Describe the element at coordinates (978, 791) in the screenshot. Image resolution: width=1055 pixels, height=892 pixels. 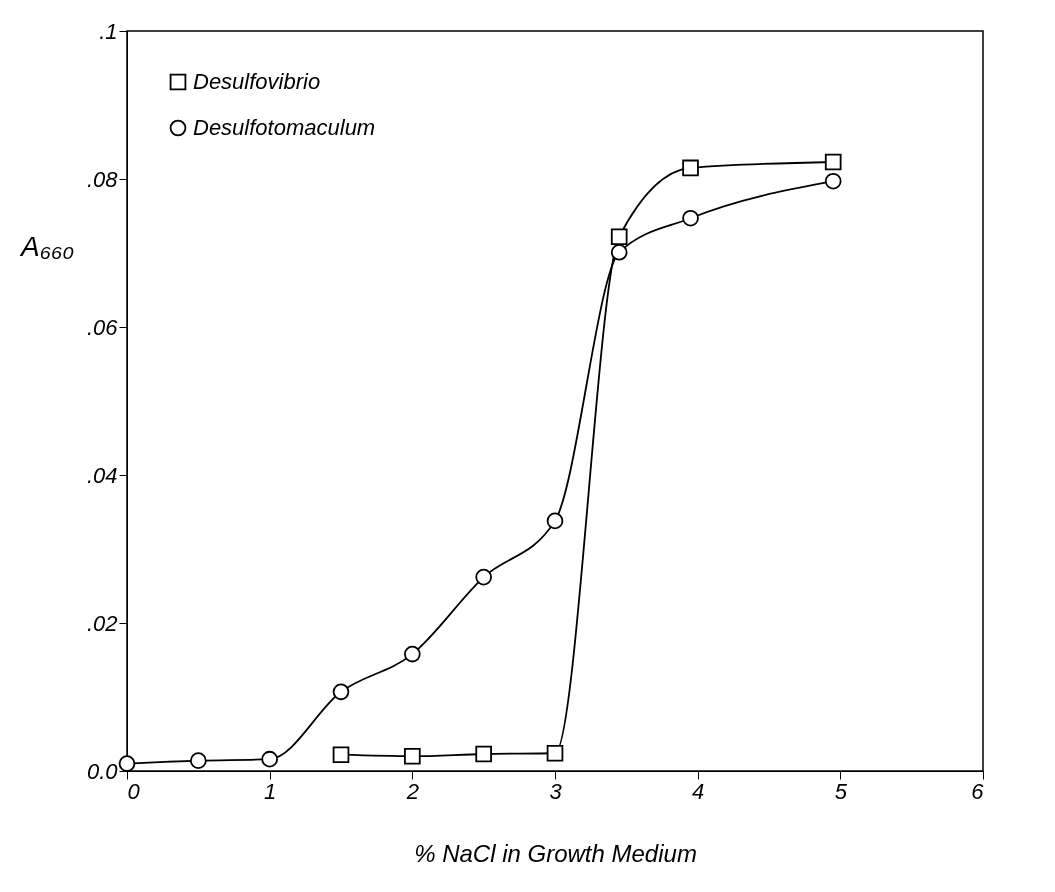
I see `x-tick-label: 6` at that location.